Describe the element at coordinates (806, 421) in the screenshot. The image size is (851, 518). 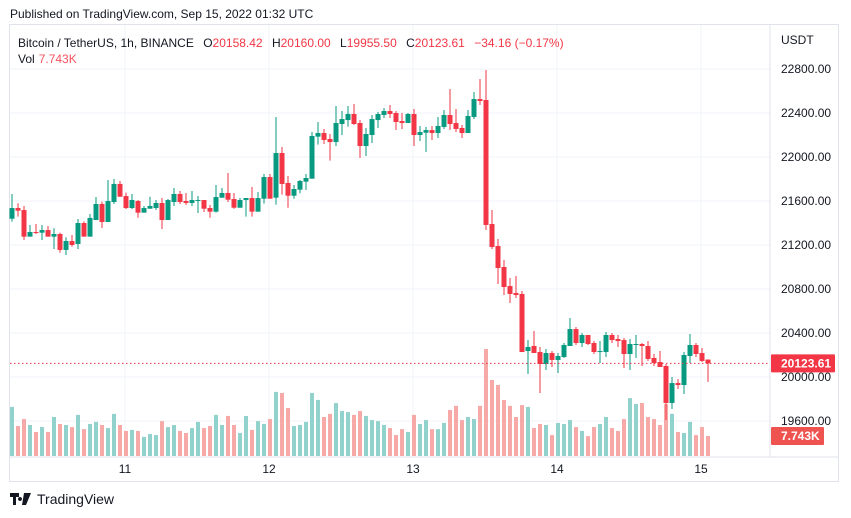
I see `price-tick-label: 19600.00` at that location.